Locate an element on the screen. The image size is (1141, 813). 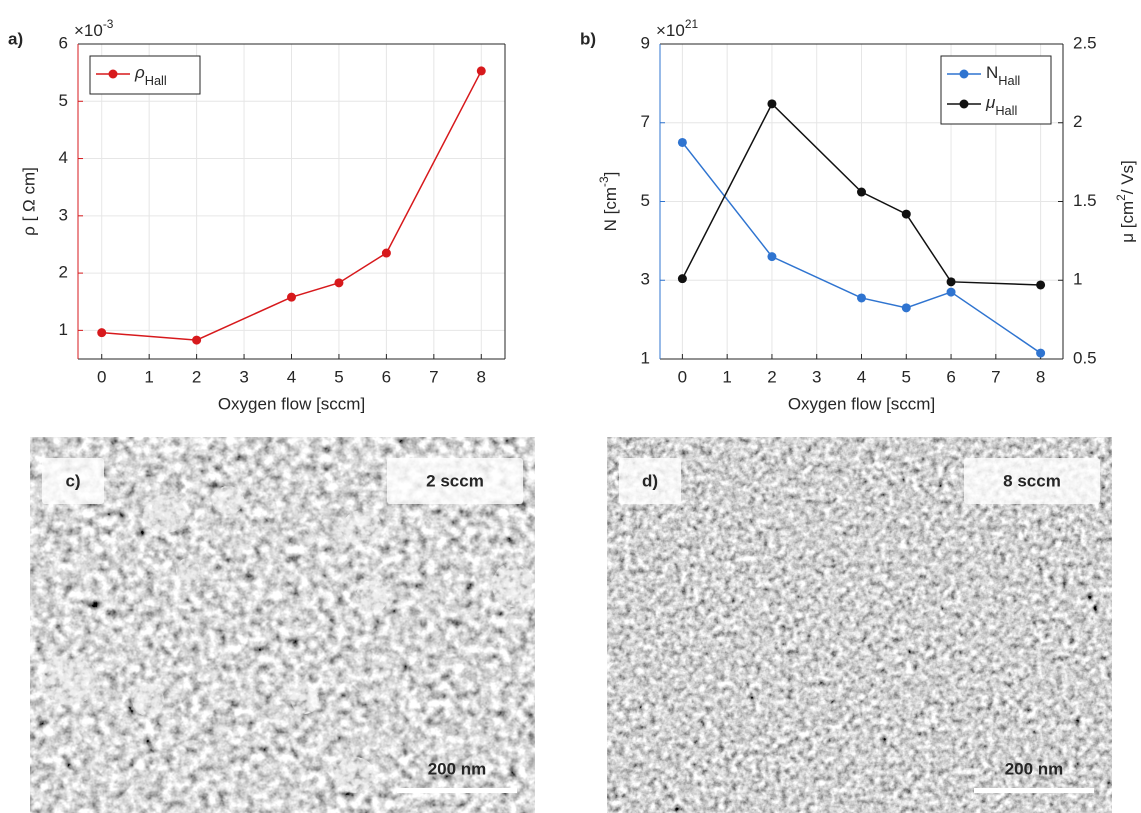
y-tick-label: 7 is located at coordinates (645, 121).